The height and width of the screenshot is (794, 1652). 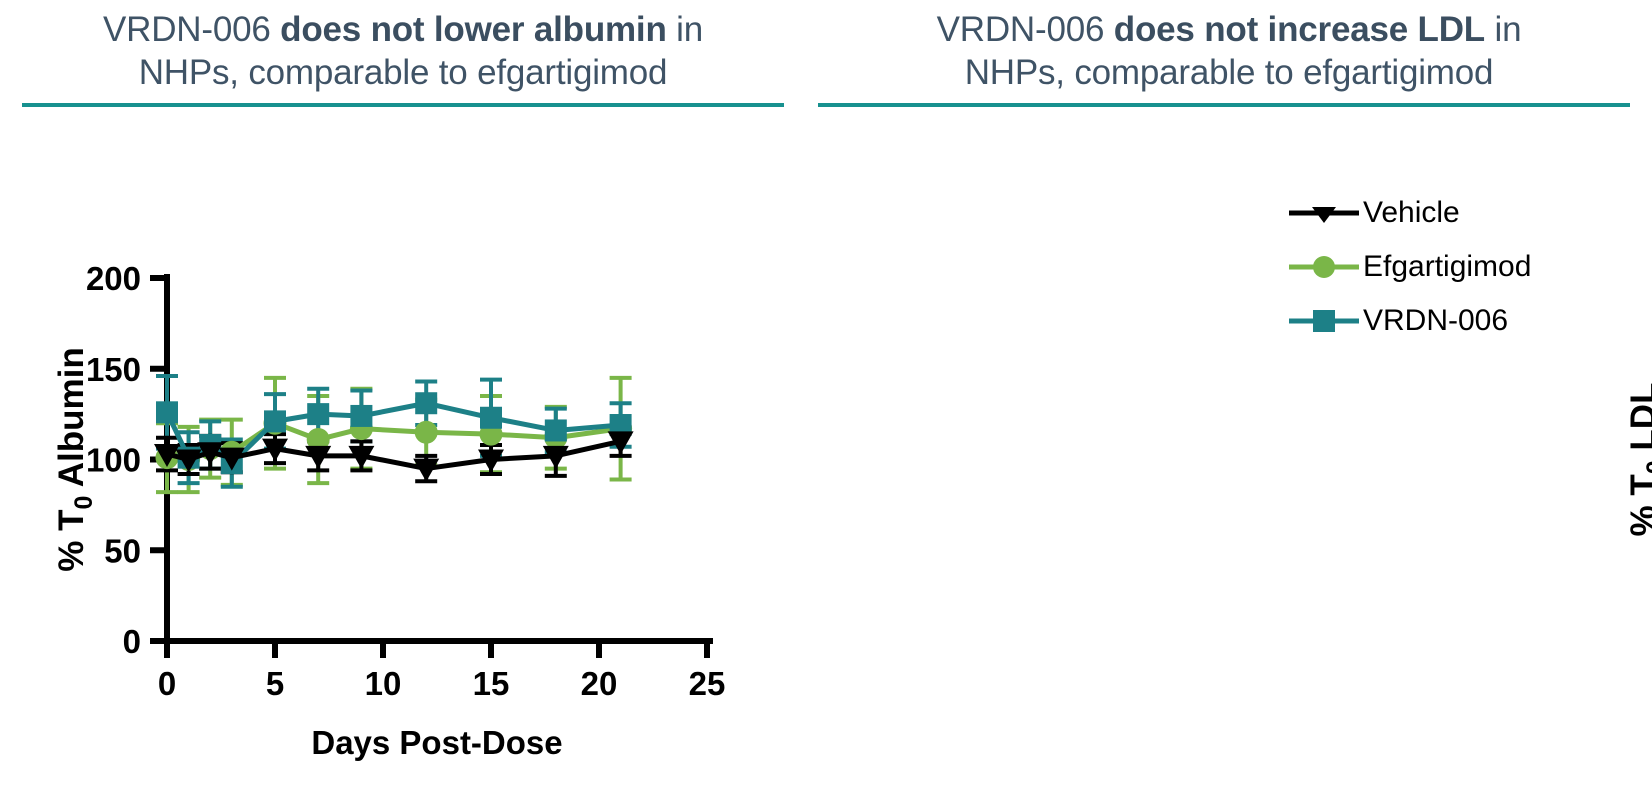 I want to click on x-tick-label: 25, so click(x=707, y=683).